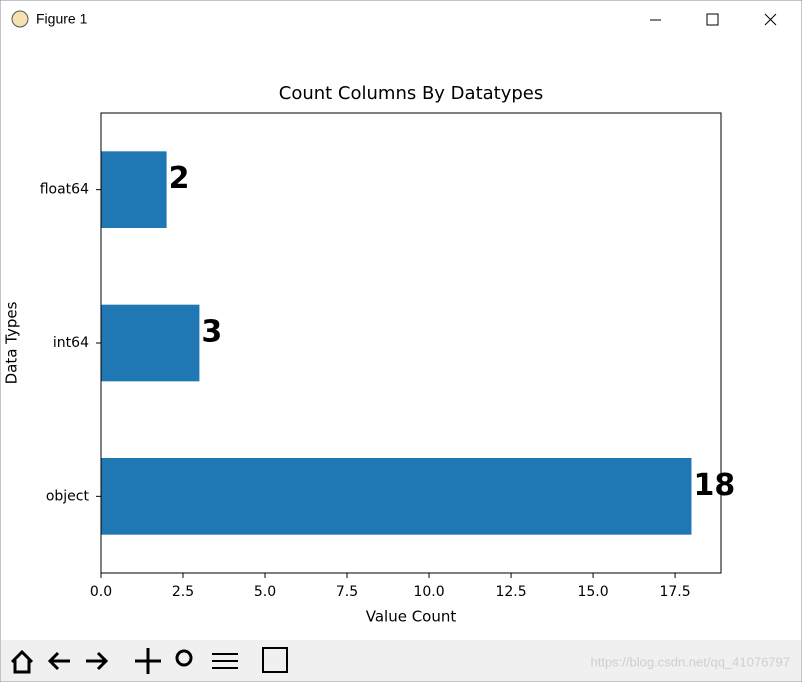  What do you see at coordinates (62, 19) in the screenshot?
I see `window-title: Figure 1` at bounding box center [62, 19].